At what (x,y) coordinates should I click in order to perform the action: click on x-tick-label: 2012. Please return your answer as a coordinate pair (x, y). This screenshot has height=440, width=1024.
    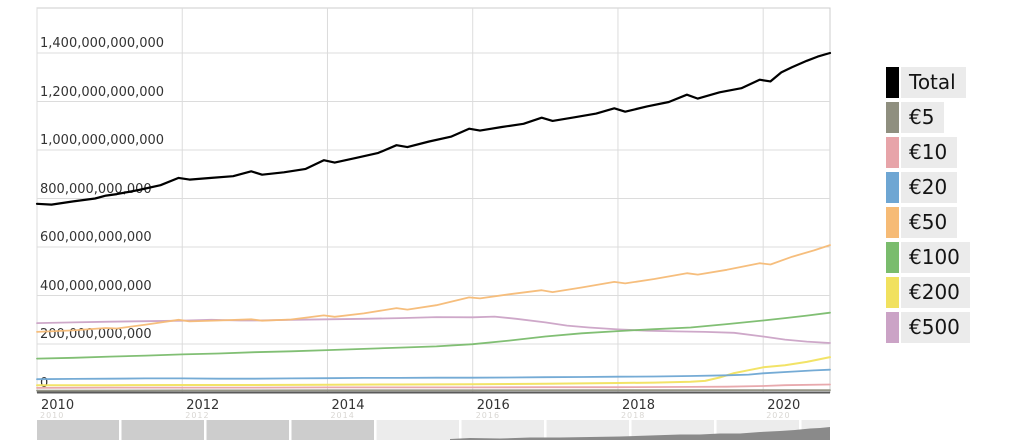
    Looking at the image, I should click on (203, 405).